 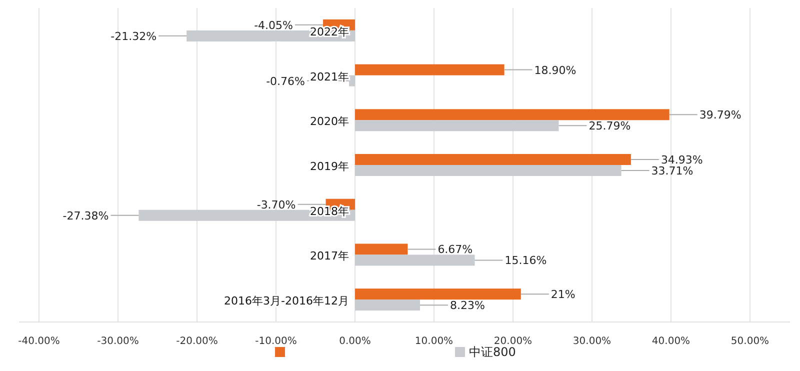 What do you see at coordinates (750, 341) in the screenshot?
I see `x-tick-label: 50.00%` at bounding box center [750, 341].